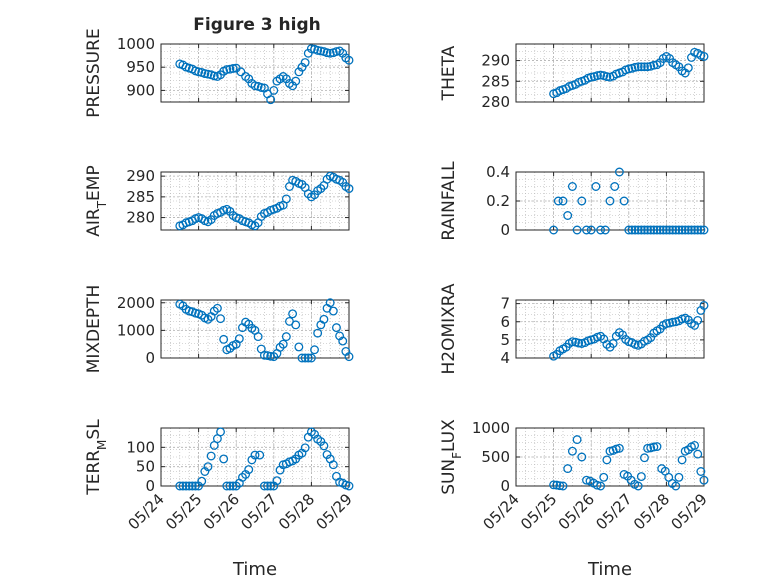 The height and width of the screenshot is (583, 778). I want to click on y-tick-label: 280, so click(495, 102).